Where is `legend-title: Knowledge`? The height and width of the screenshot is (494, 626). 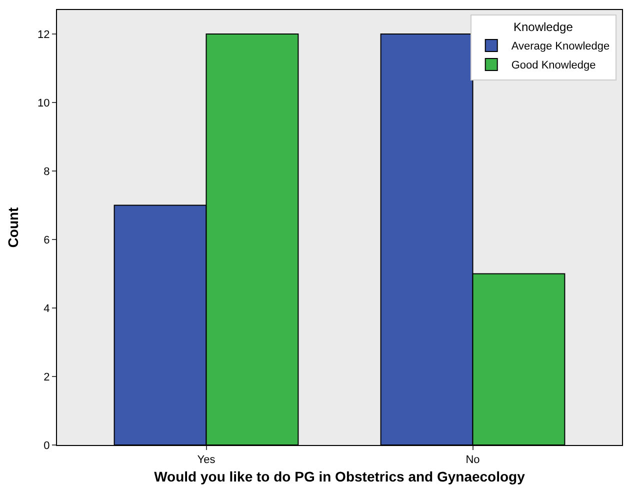 legend-title: Knowledge is located at coordinates (543, 27).